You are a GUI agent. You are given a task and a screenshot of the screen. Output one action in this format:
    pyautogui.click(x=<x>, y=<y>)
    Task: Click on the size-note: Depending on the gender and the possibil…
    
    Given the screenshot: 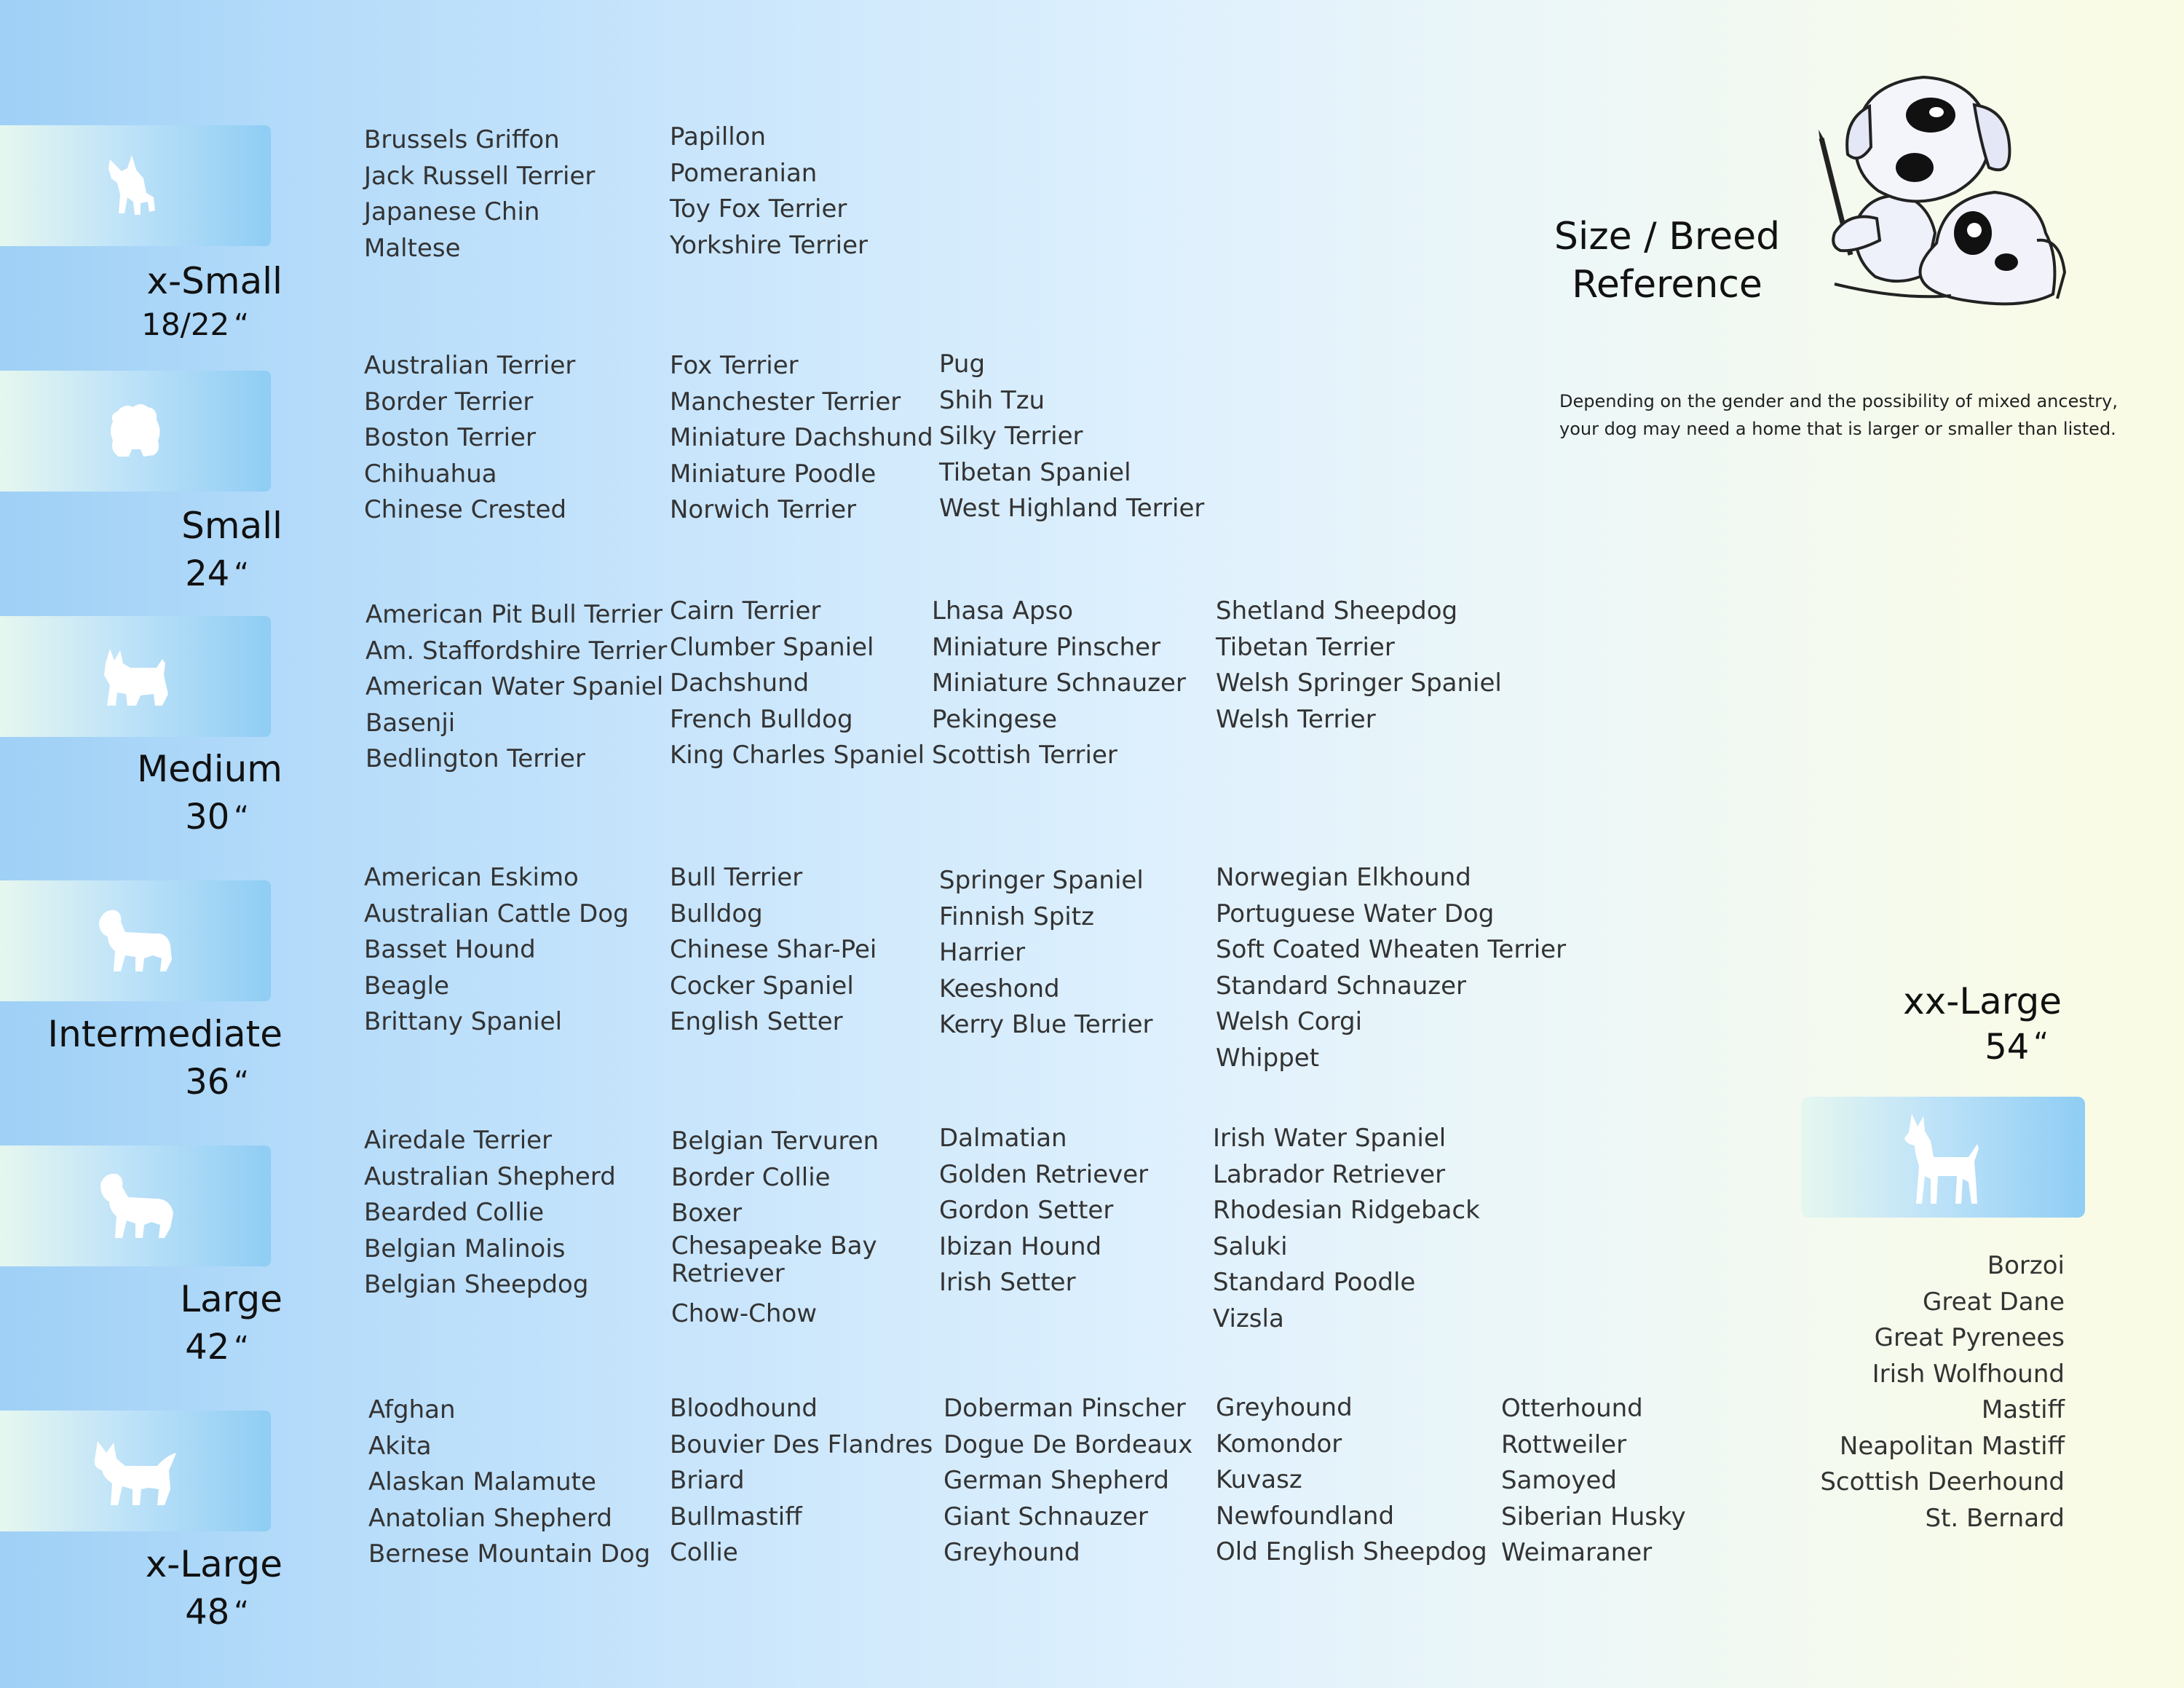 What is the action you would take?
    pyautogui.click(x=1838, y=415)
    